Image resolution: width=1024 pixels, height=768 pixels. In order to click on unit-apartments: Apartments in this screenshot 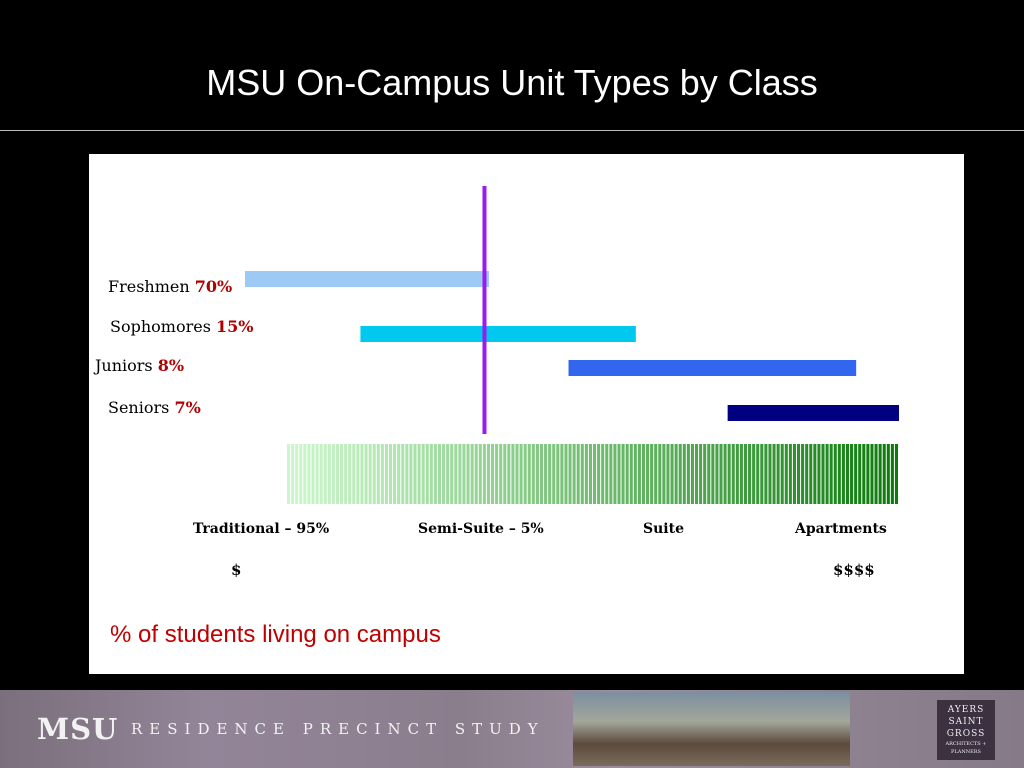, I will do `click(841, 529)`.